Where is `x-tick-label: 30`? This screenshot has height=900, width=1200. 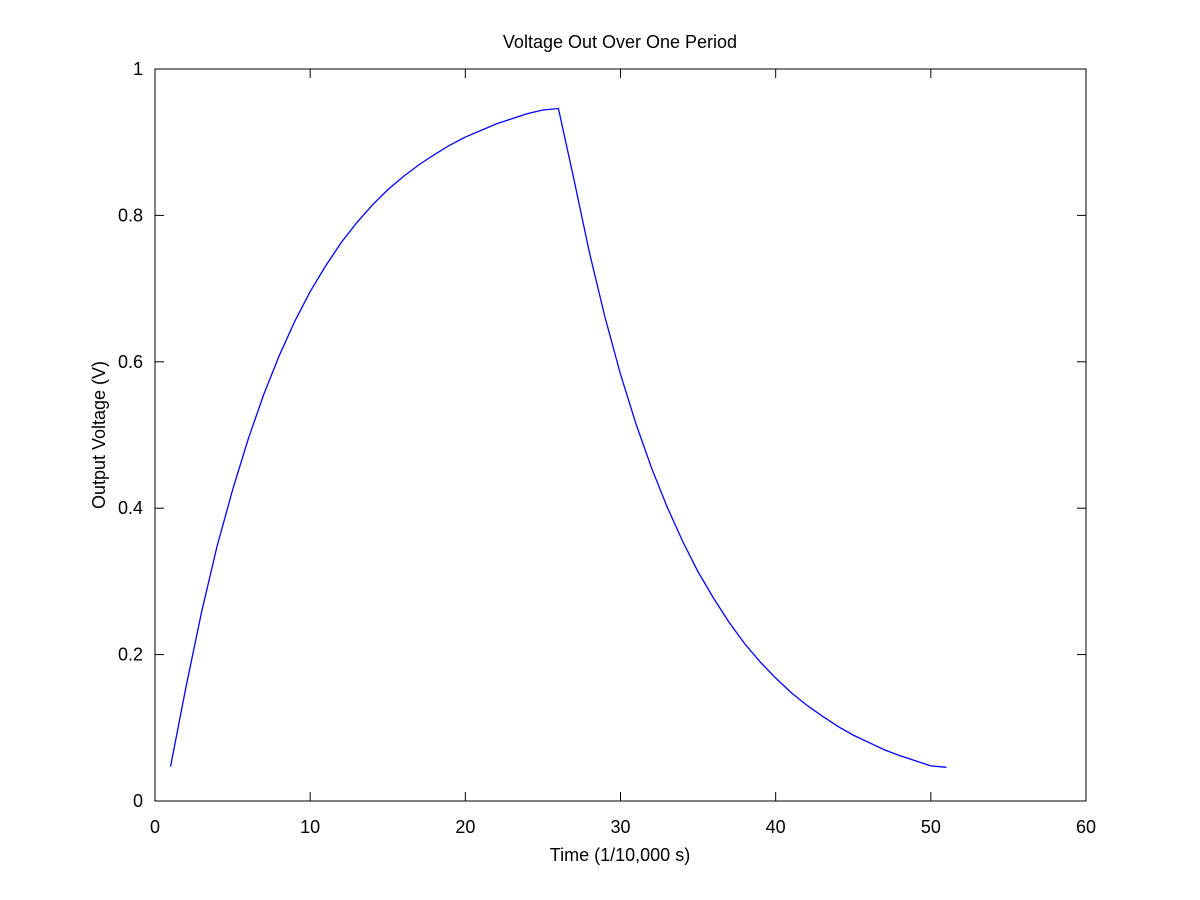 x-tick-label: 30 is located at coordinates (620, 827).